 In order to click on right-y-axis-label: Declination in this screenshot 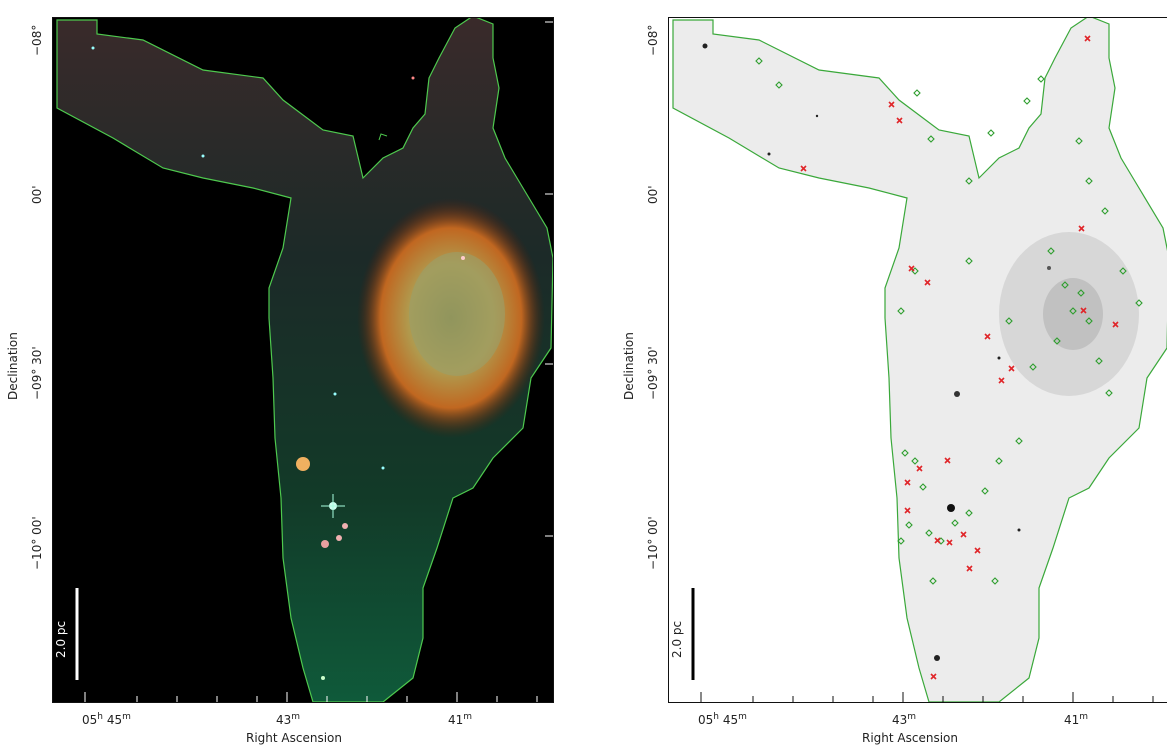, I will do `click(629, 366)`.